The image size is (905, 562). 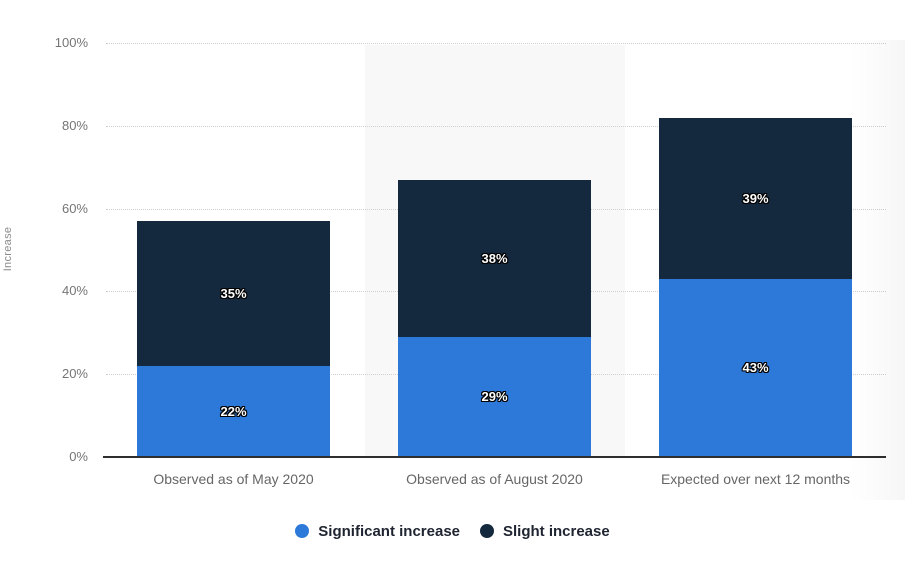 I want to click on legend-item: Significant increase, so click(x=377, y=531).